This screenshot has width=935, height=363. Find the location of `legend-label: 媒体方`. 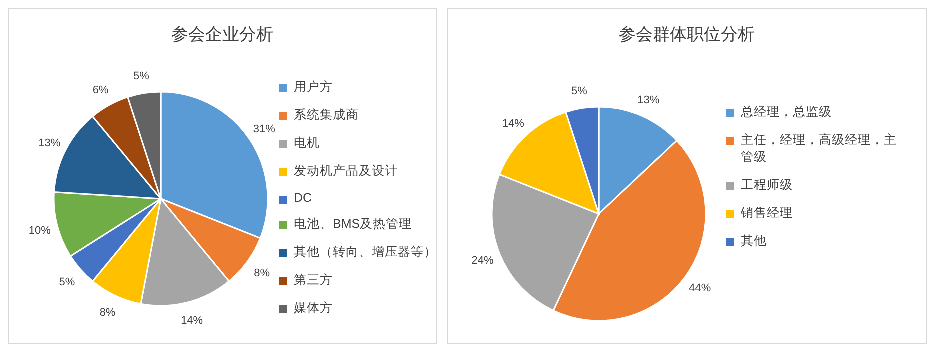

legend-label: 媒体方 is located at coordinates (313, 308).